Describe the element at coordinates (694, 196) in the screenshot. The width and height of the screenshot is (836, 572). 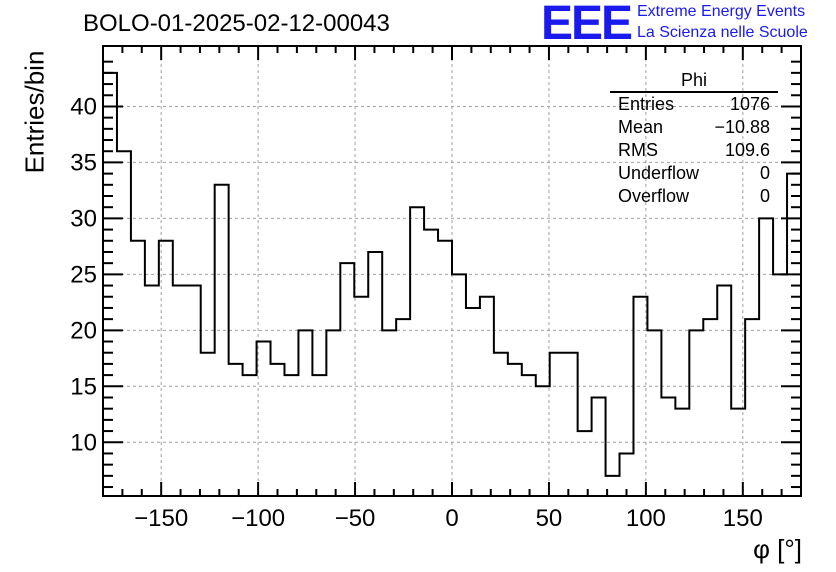
I see `stats-row-overflow: Overflow 0` at that location.